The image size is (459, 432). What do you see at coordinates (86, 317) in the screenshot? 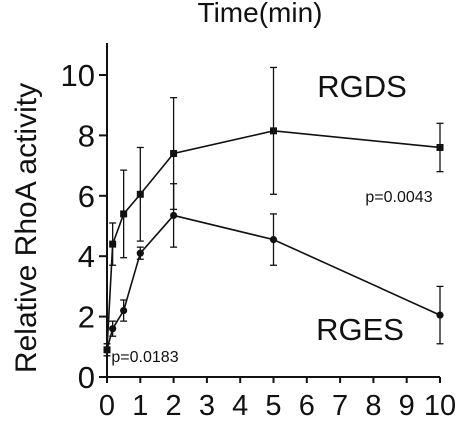
I see `y-tick-label: 2` at bounding box center [86, 317].